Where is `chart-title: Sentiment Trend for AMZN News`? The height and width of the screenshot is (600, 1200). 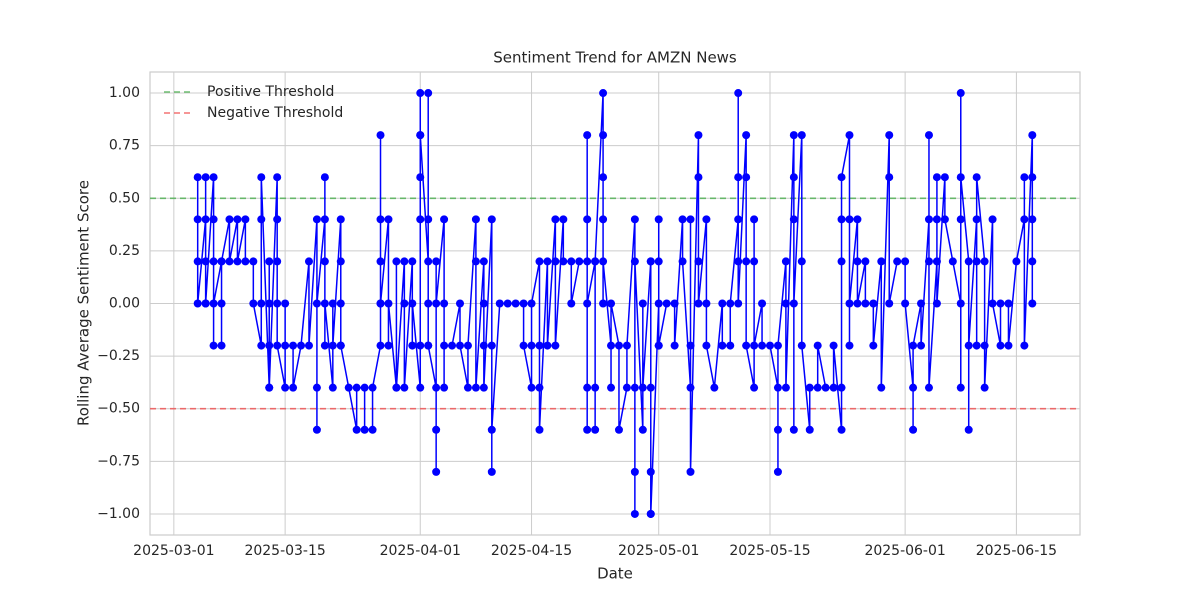
chart-title: Sentiment Trend for AMZN News is located at coordinates (615, 58).